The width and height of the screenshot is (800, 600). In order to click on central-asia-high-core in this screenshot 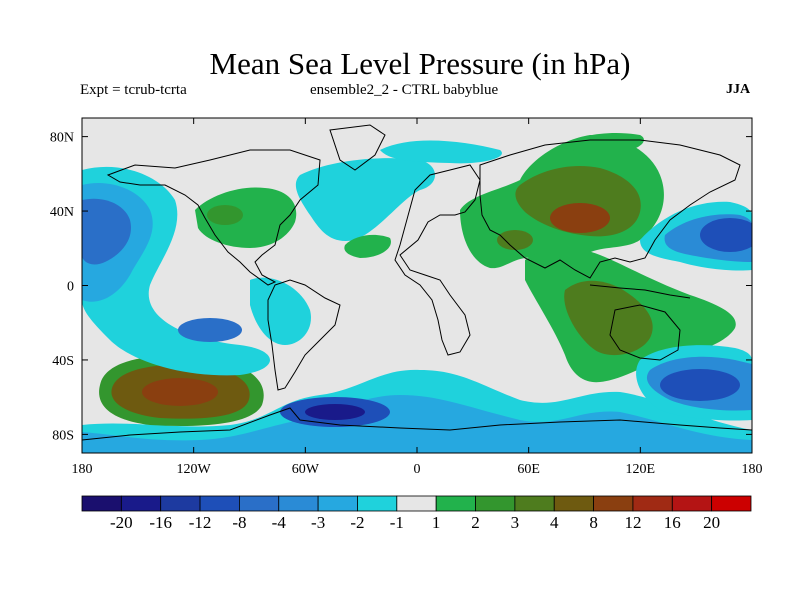, I will do `click(580, 218)`.